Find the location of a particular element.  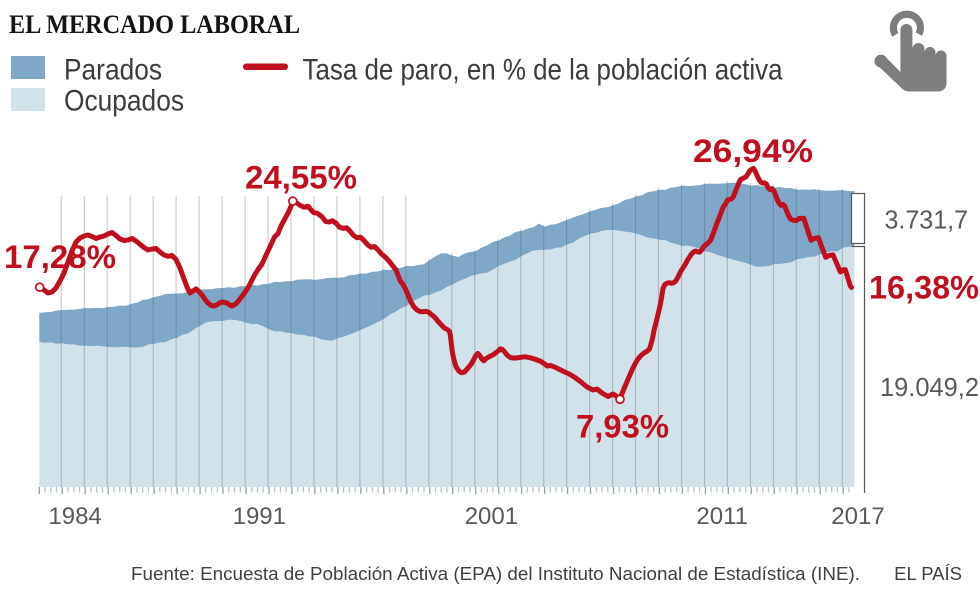

svg-text: 1991 is located at coordinates (259, 516).